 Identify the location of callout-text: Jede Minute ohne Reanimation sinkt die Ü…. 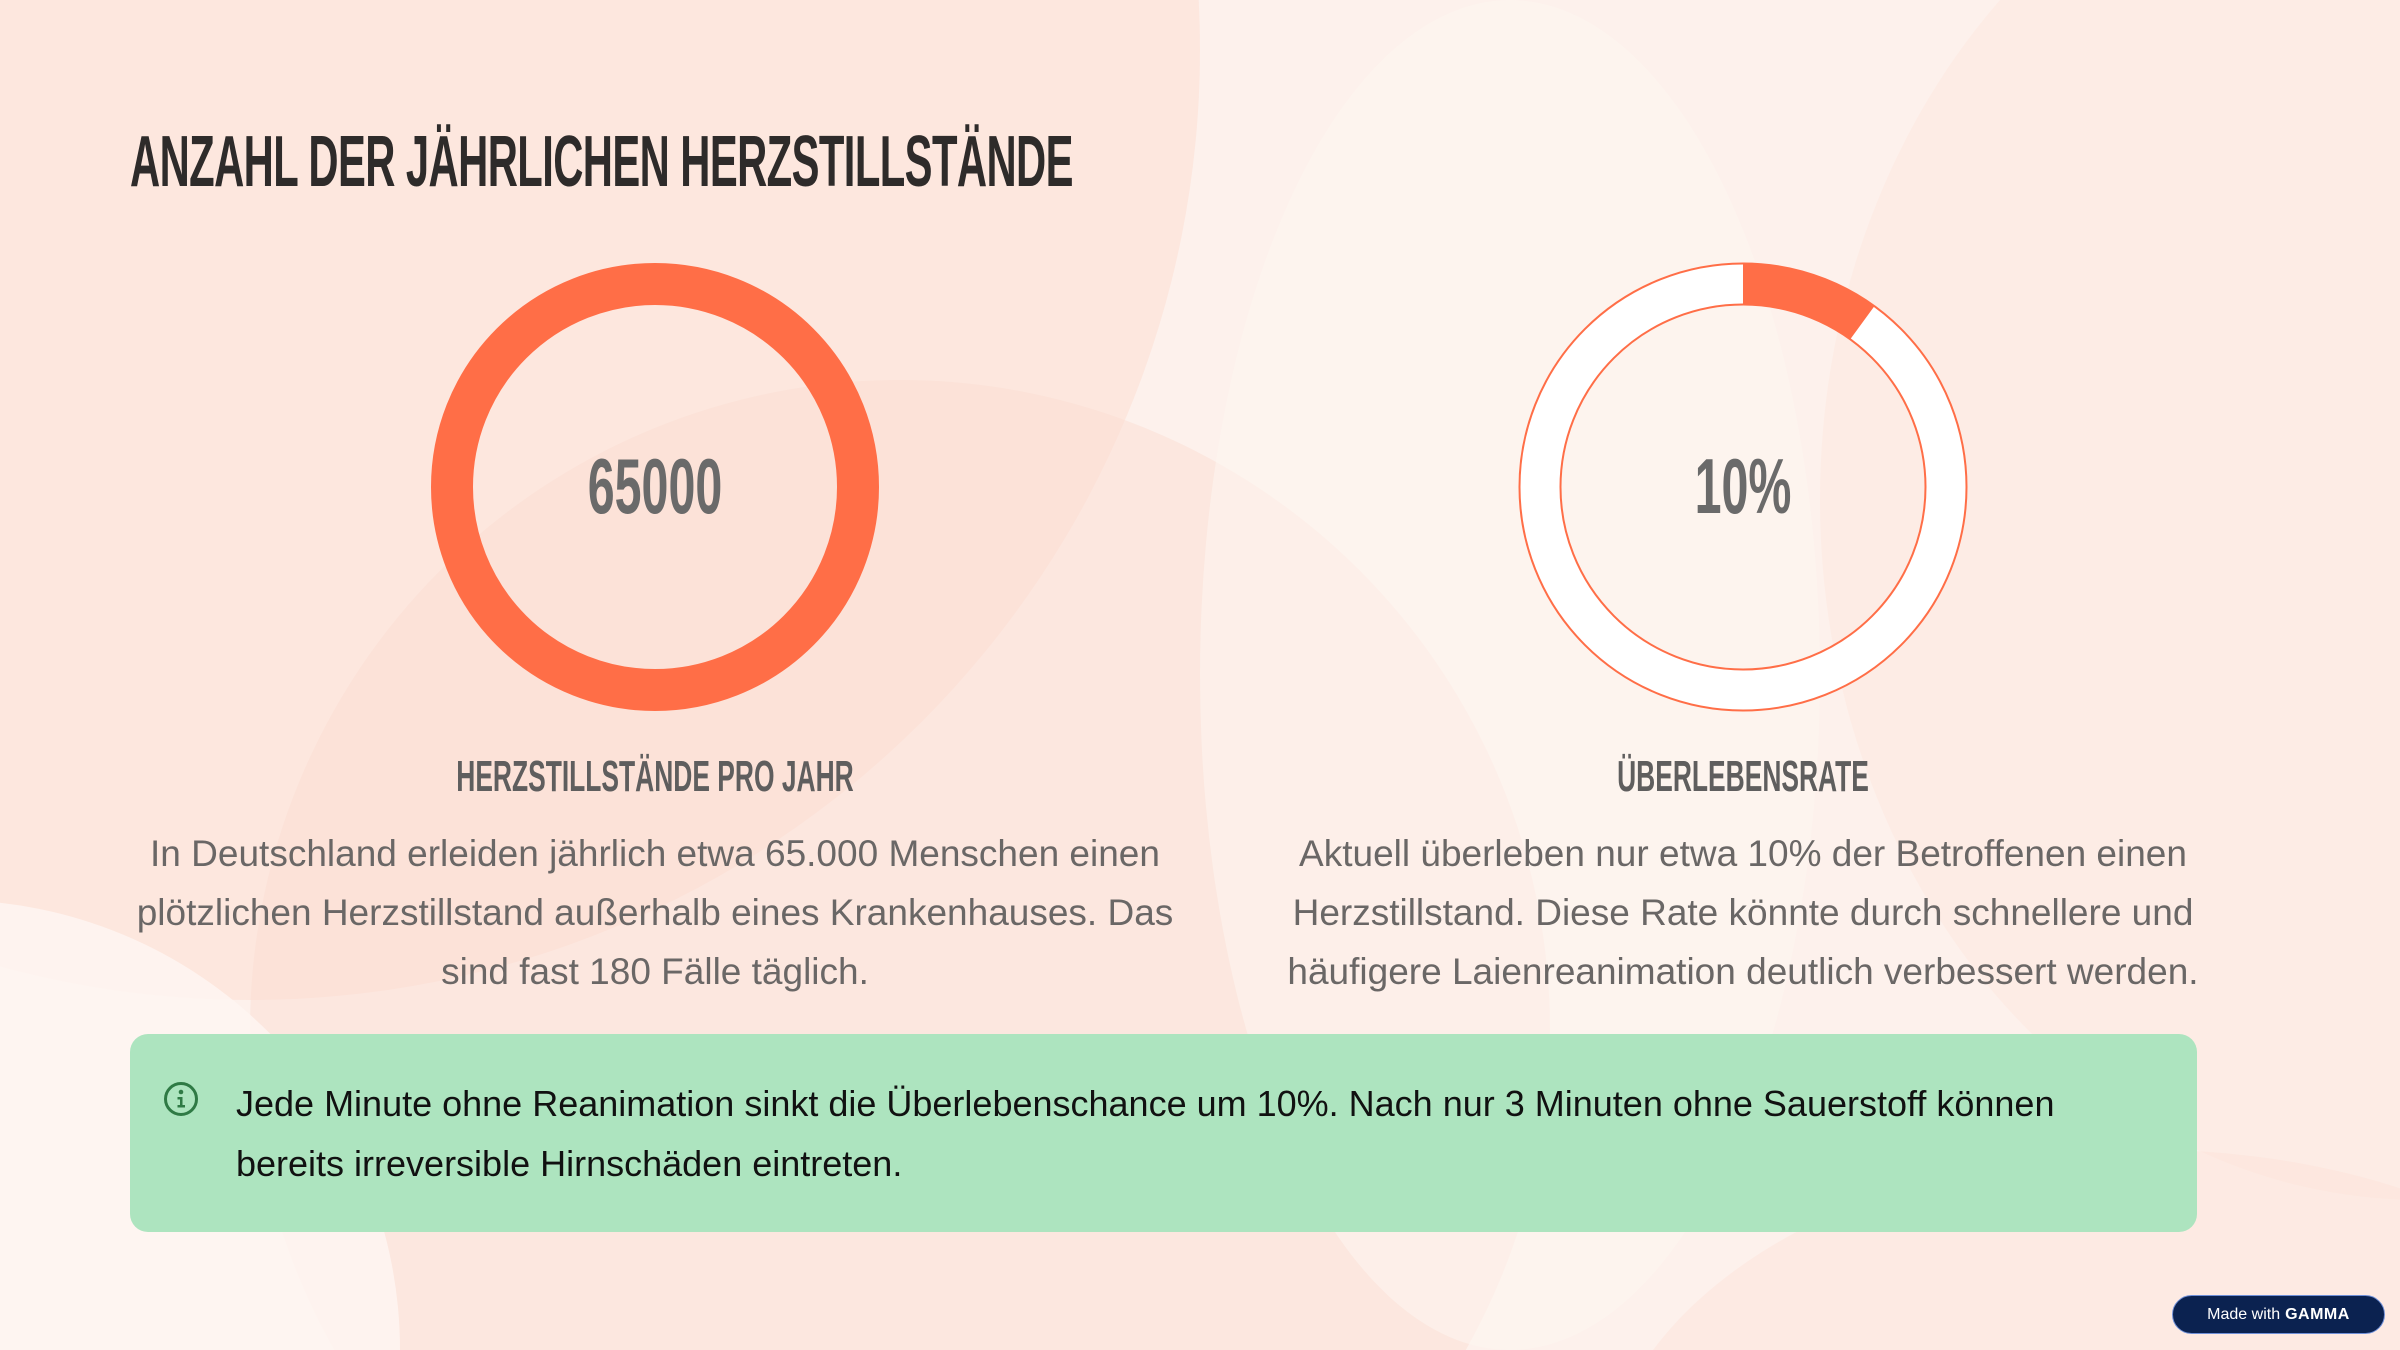
(1145, 1133).